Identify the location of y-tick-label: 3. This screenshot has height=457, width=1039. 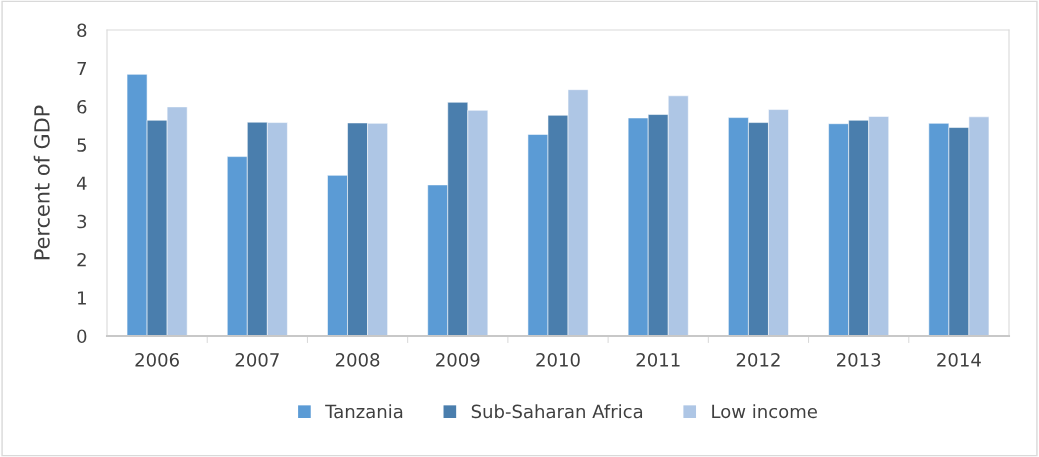
(82, 221).